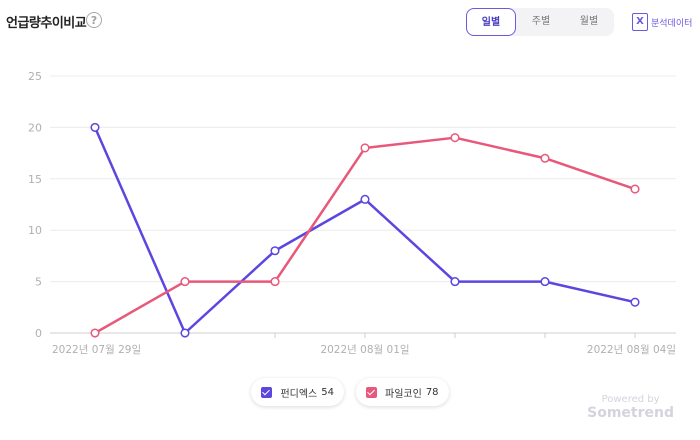  I want to click on period-tabs: 일별 주별 월별, so click(540, 22).